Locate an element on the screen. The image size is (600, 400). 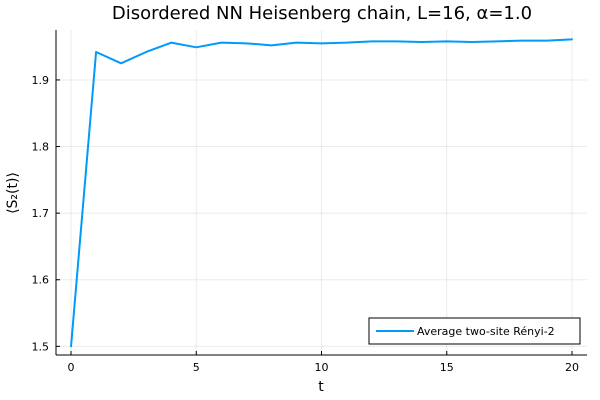
x-tick-label: 15 is located at coordinates (447, 367).